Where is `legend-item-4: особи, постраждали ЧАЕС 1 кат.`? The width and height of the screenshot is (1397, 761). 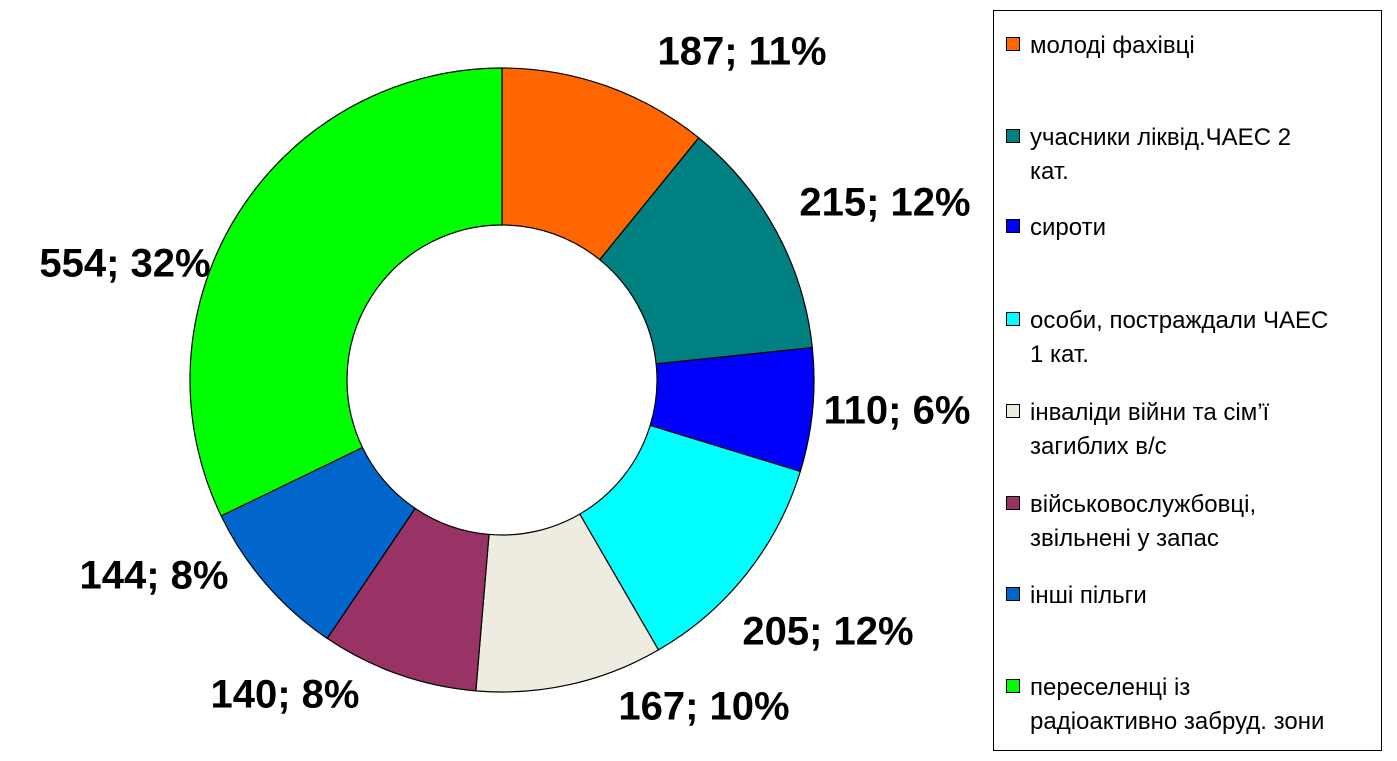 legend-item-4: особи, постраждали ЧАЕС 1 кат. is located at coordinates (1191, 338).